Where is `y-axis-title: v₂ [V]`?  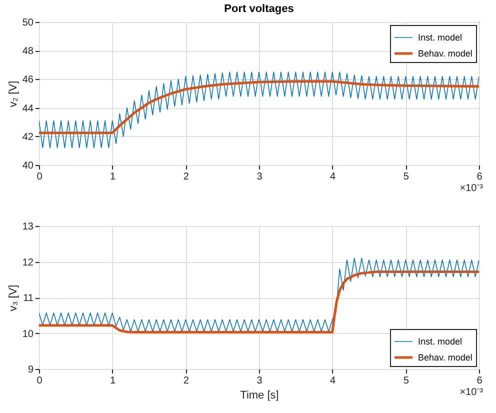
y-axis-title: v₂ [V] is located at coordinates (13, 94).